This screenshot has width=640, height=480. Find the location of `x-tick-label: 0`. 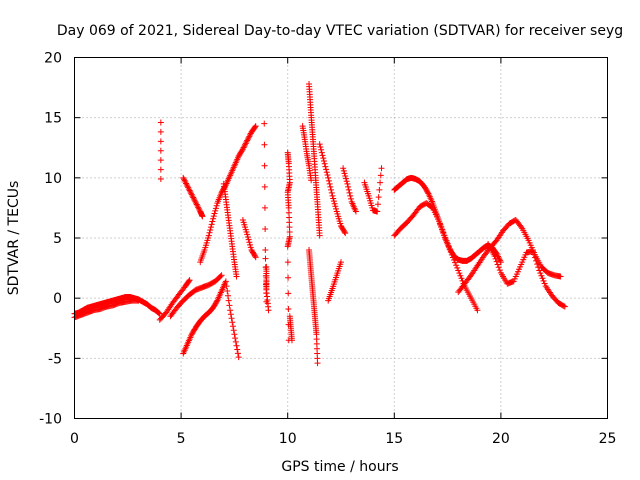

x-tick-label: 0 is located at coordinates (74, 439).